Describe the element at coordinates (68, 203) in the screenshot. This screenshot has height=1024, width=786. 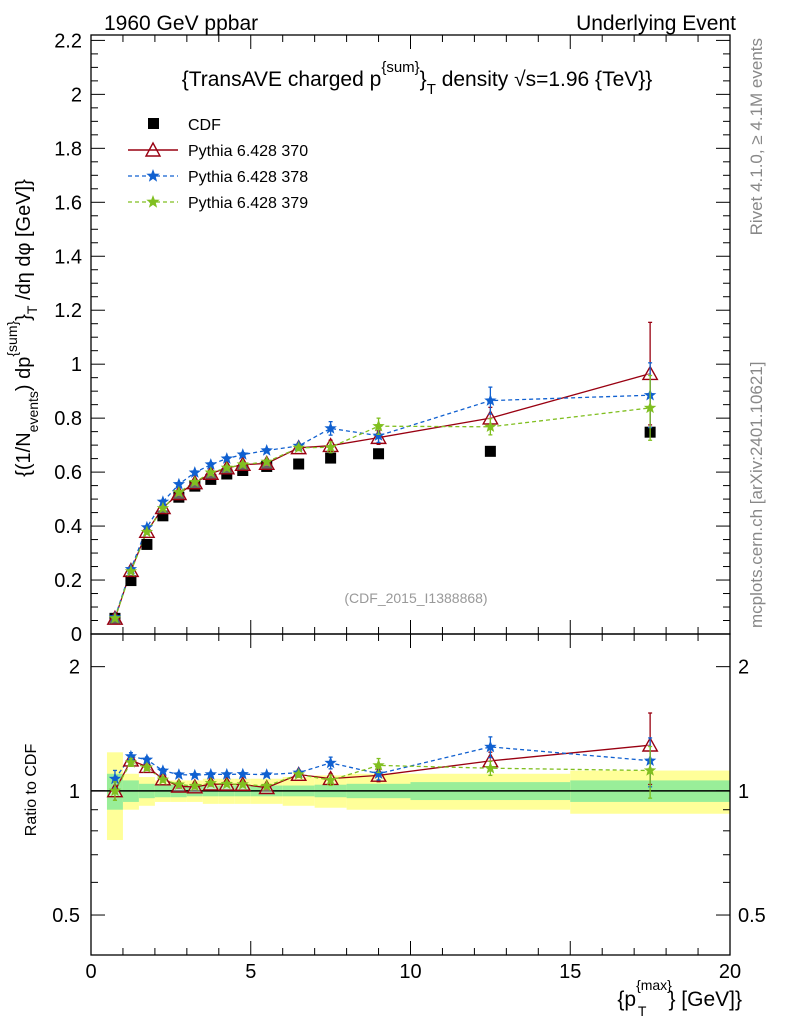
I see `y-tick-label: 1.6` at that location.